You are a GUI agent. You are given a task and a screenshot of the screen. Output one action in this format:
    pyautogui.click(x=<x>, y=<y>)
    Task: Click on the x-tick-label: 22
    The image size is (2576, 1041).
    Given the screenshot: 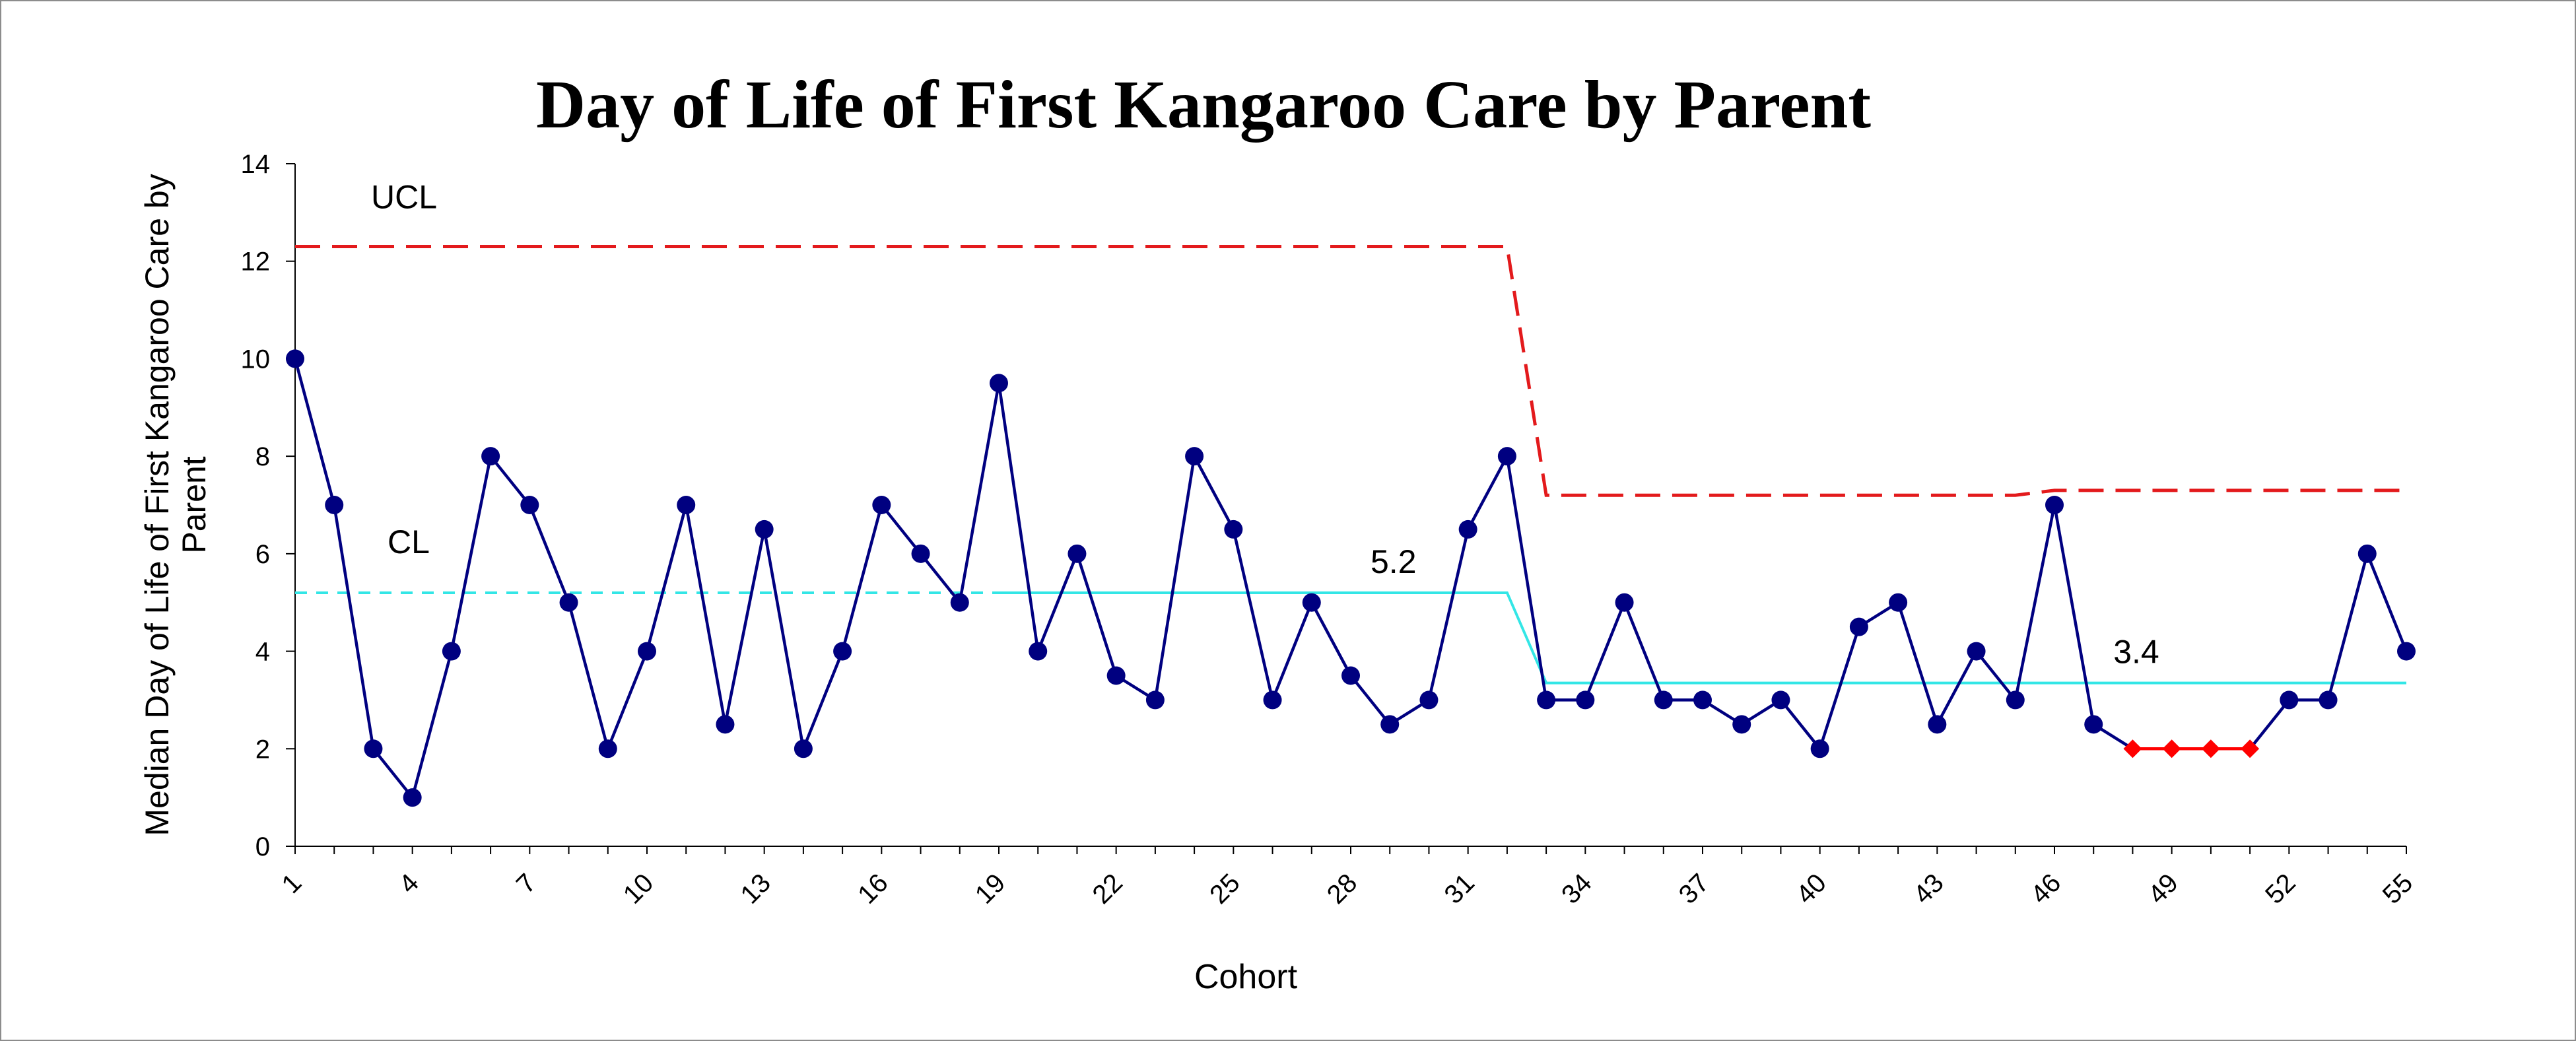 What is the action you would take?
    pyautogui.click(x=1108, y=889)
    